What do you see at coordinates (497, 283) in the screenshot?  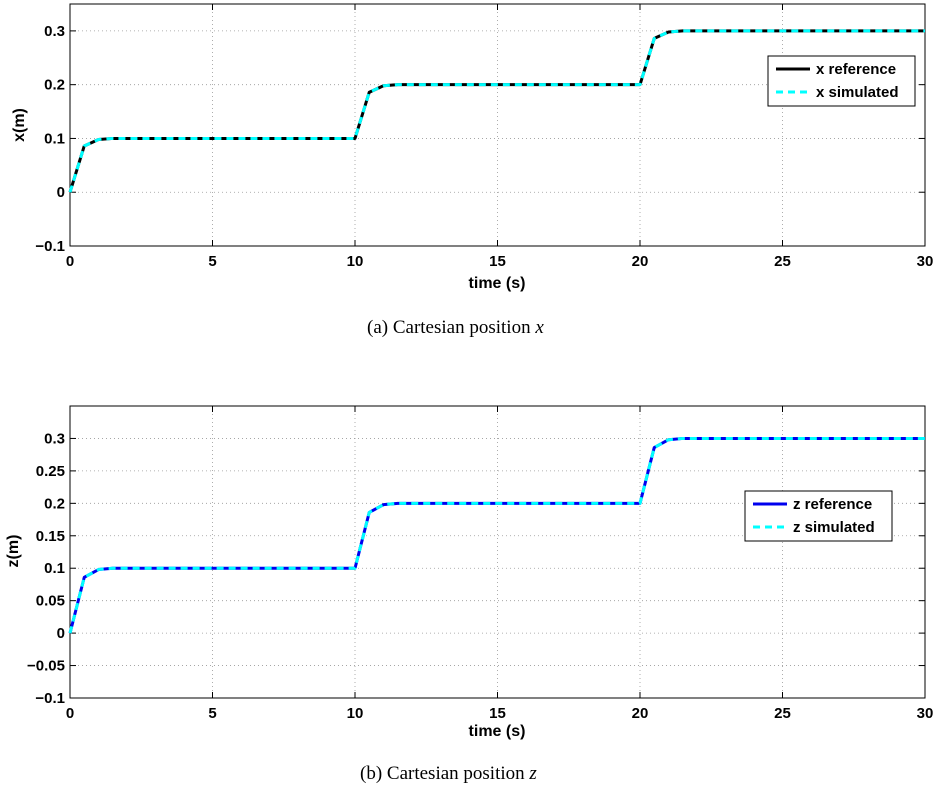 I see `x-axis-label-a: time (s)` at bounding box center [497, 283].